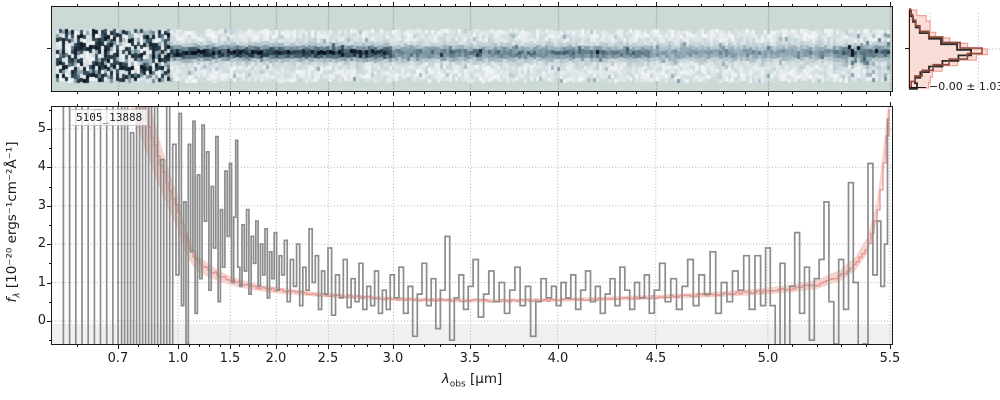 The image size is (1000, 400). Describe the element at coordinates (12, 300) in the screenshot. I see `y-axis-symbol: f` at that location.